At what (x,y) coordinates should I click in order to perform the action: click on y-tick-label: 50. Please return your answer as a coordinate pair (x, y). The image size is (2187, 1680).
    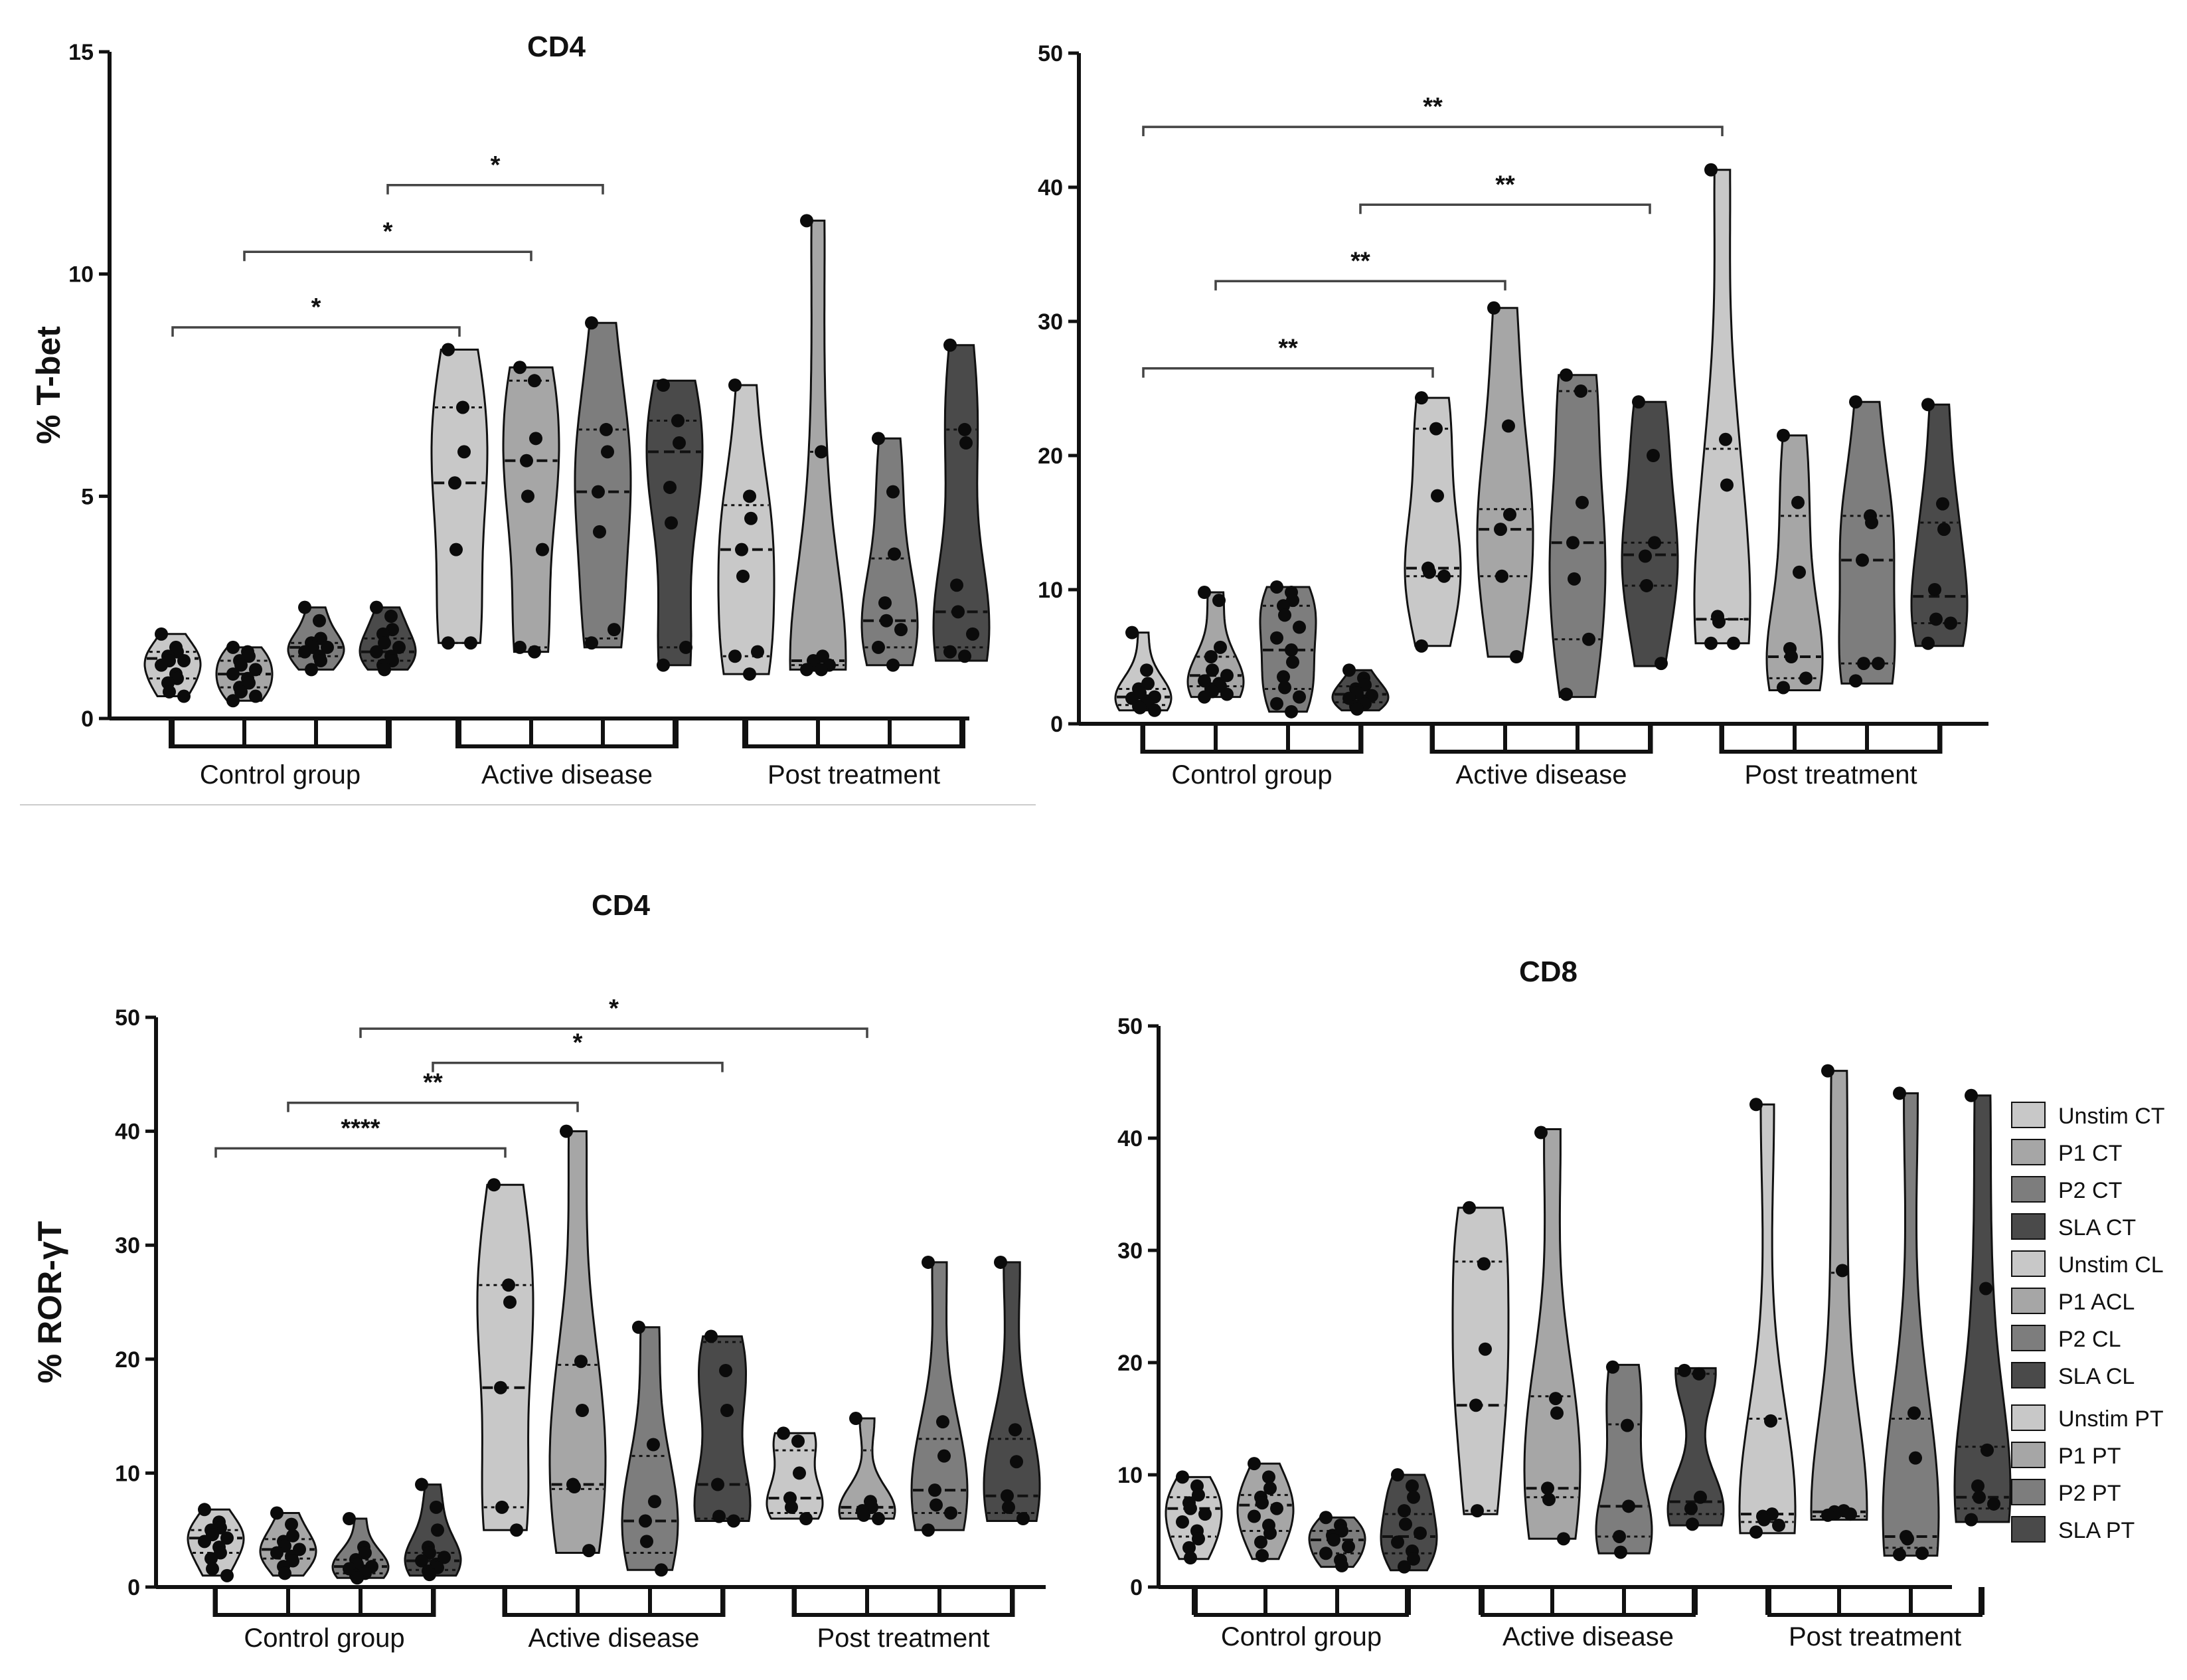
    Looking at the image, I should click on (1050, 53).